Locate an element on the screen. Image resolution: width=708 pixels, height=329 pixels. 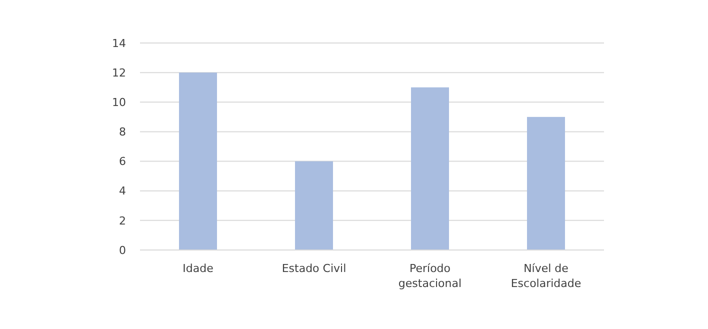
y-tick-label: 4 is located at coordinates (122, 191).